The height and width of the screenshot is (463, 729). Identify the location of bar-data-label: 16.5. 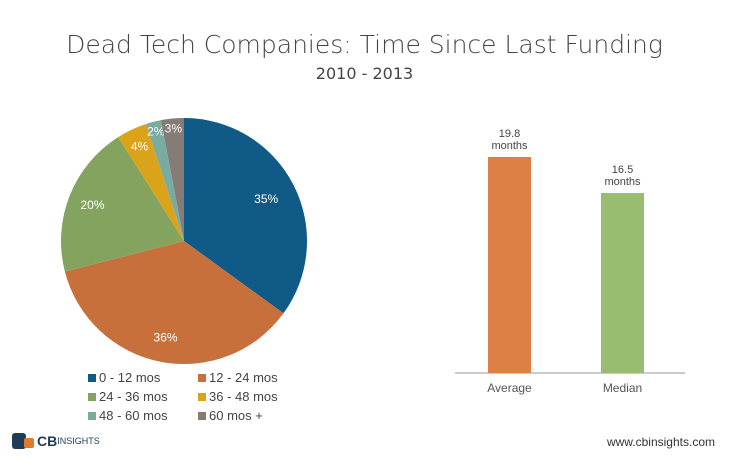
(622, 170).